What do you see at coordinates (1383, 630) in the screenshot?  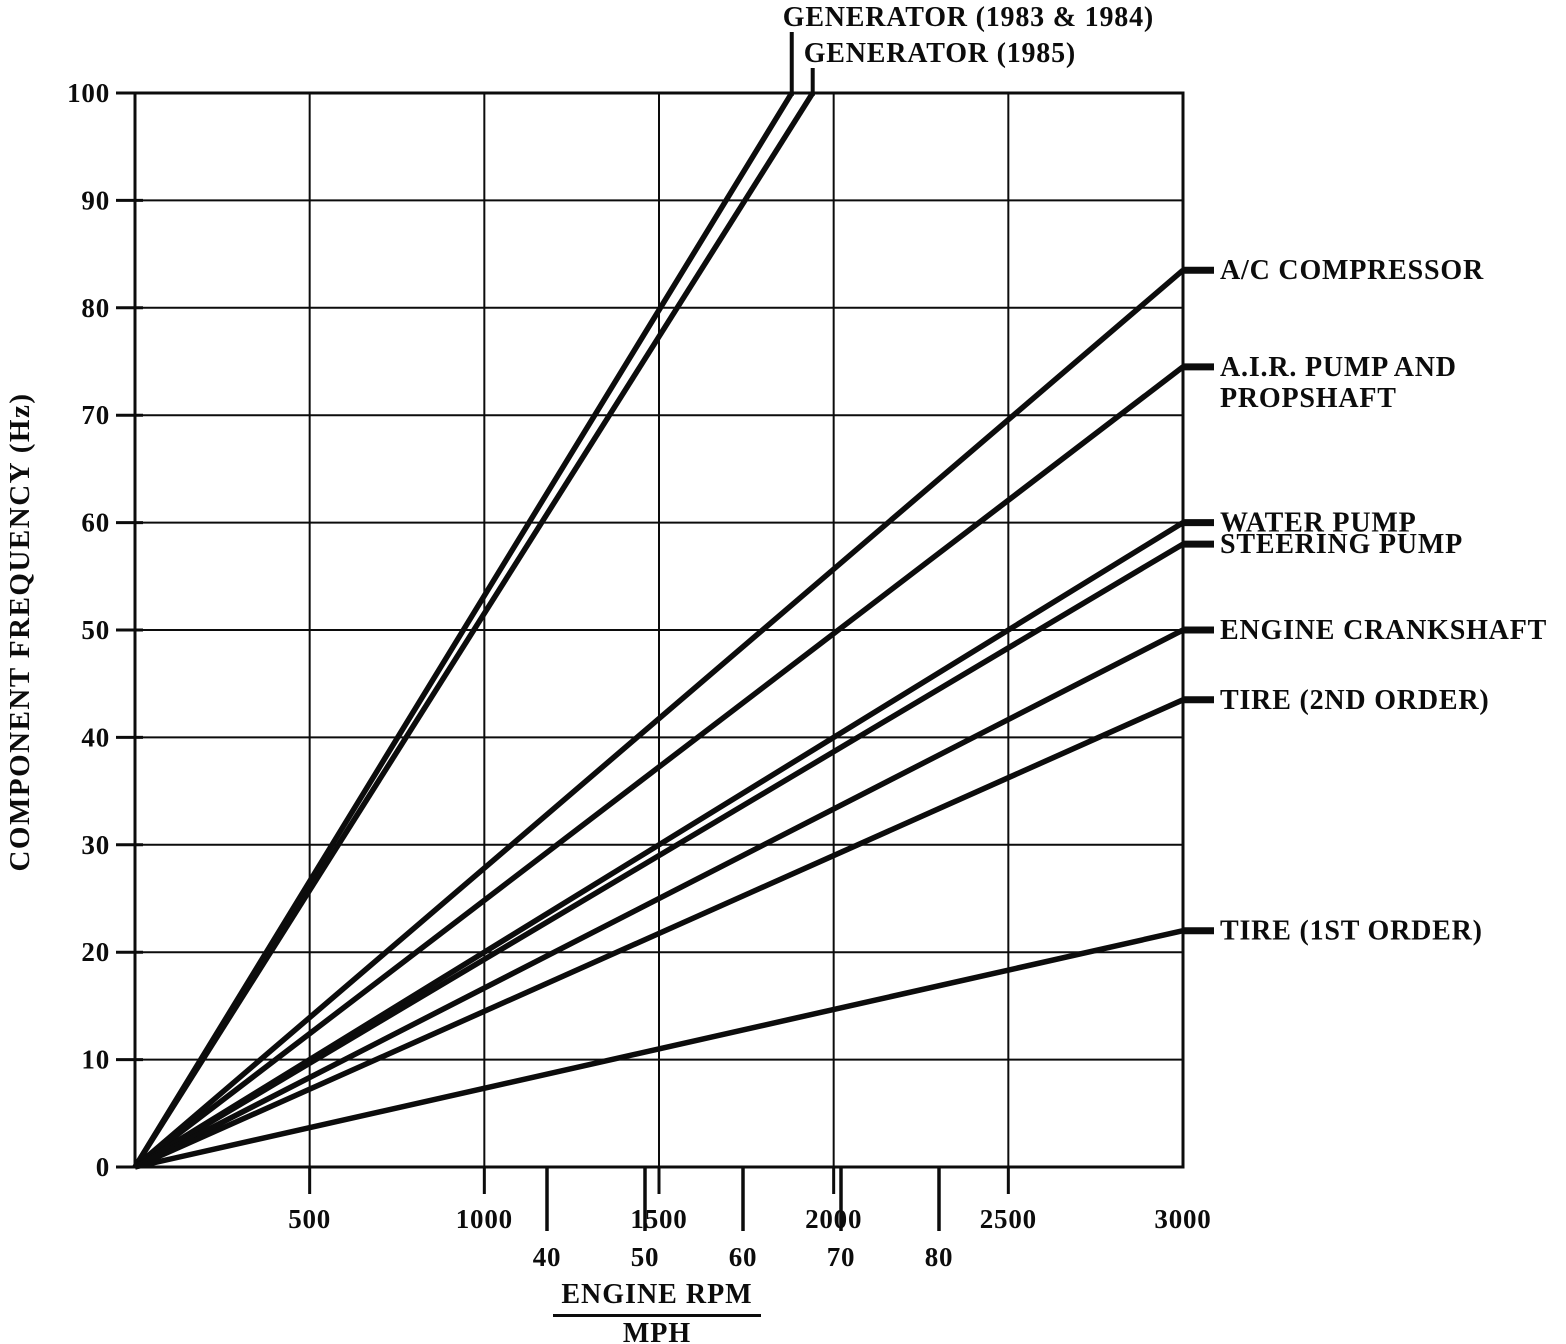 I see `series-label-engine-crankshaft: ENGINE CRANKSHAFT` at bounding box center [1383, 630].